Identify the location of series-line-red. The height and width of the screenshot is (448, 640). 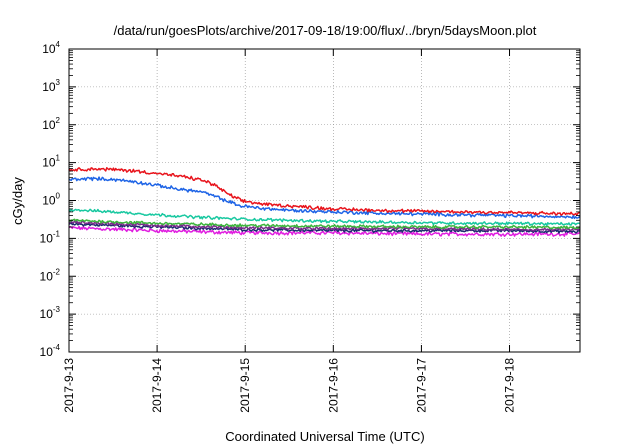
(324, 191).